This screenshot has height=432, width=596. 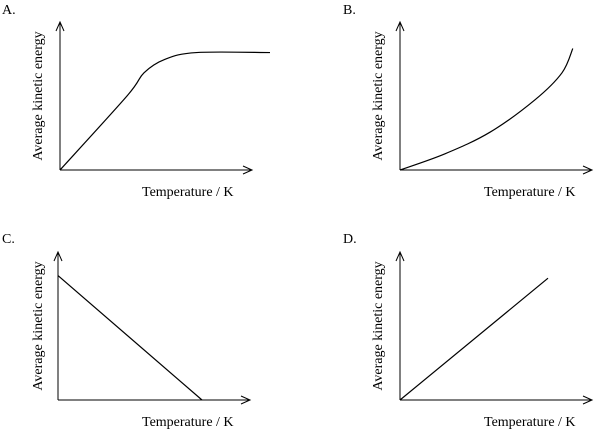 I want to click on panel-d-x-axis-label: Temperature / K, so click(x=530, y=422).